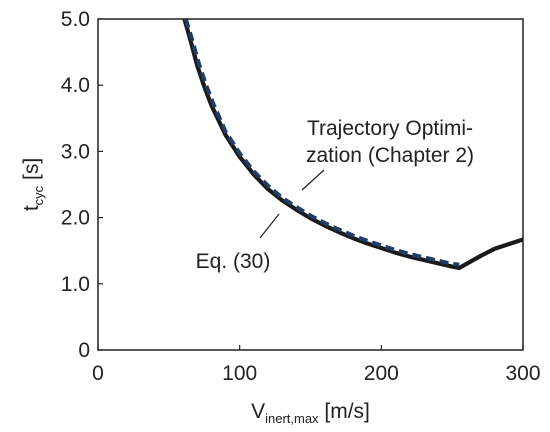 The image size is (550, 432). I want to click on y-axis-label-main: t, so click(31, 208).